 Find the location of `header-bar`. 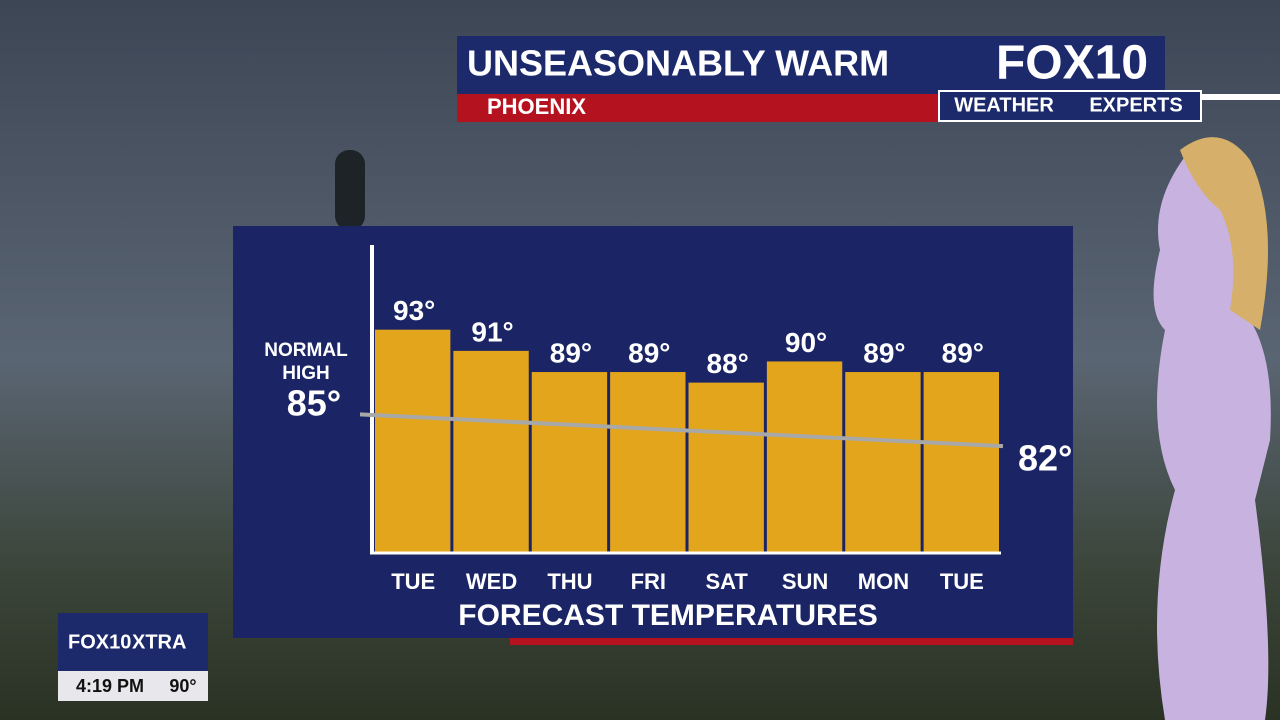

header-bar is located at coordinates (811, 65).